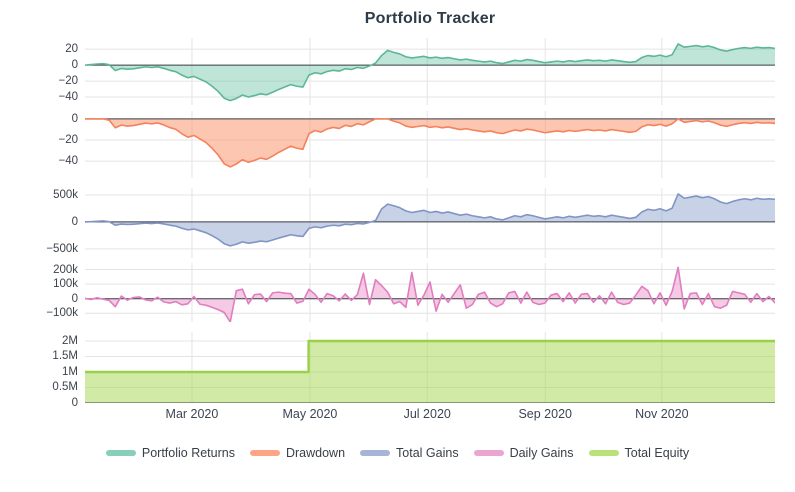 This screenshot has width=795, height=492. What do you see at coordinates (657, 453) in the screenshot?
I see `legend-label-total-equity: Total Equity` at bounding box center [657, 453].